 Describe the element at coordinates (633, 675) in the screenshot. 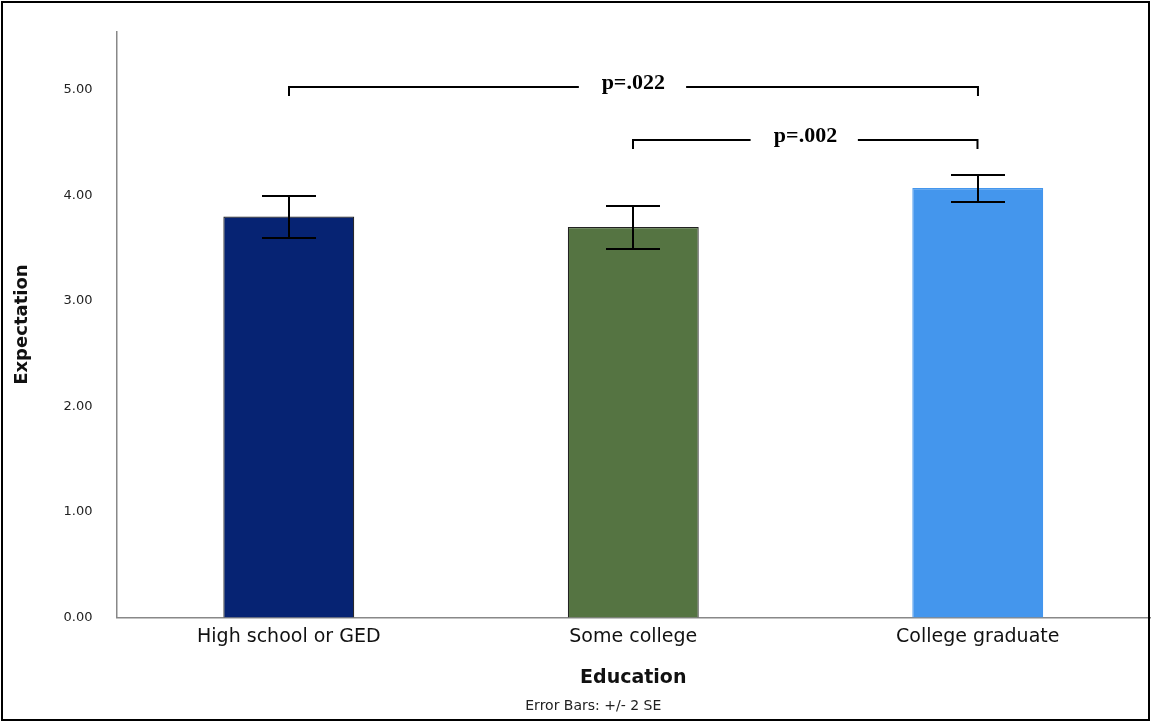

I see `x-axis-title: Education` at that location.